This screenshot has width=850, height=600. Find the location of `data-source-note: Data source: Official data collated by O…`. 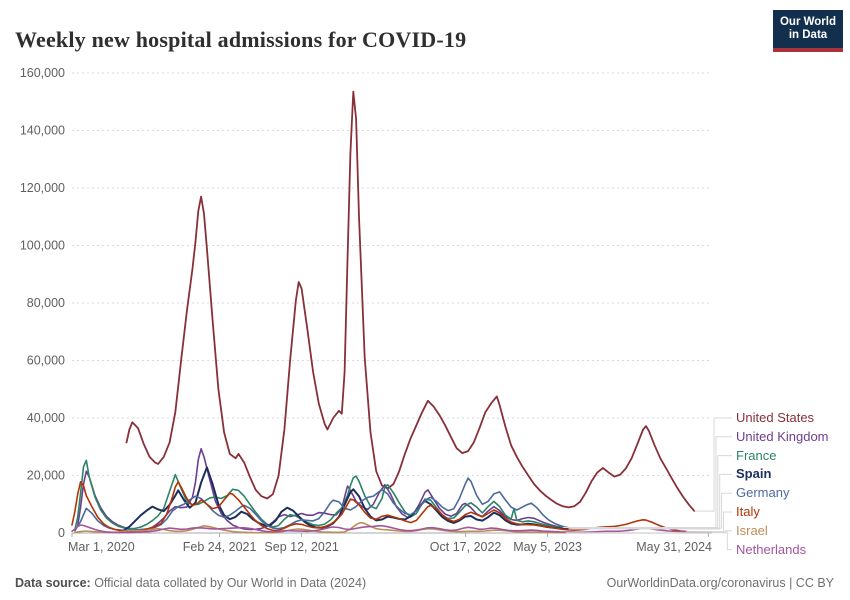

data-source-note: Data source: Official data collated by O… is located at coordinates (190, 583).